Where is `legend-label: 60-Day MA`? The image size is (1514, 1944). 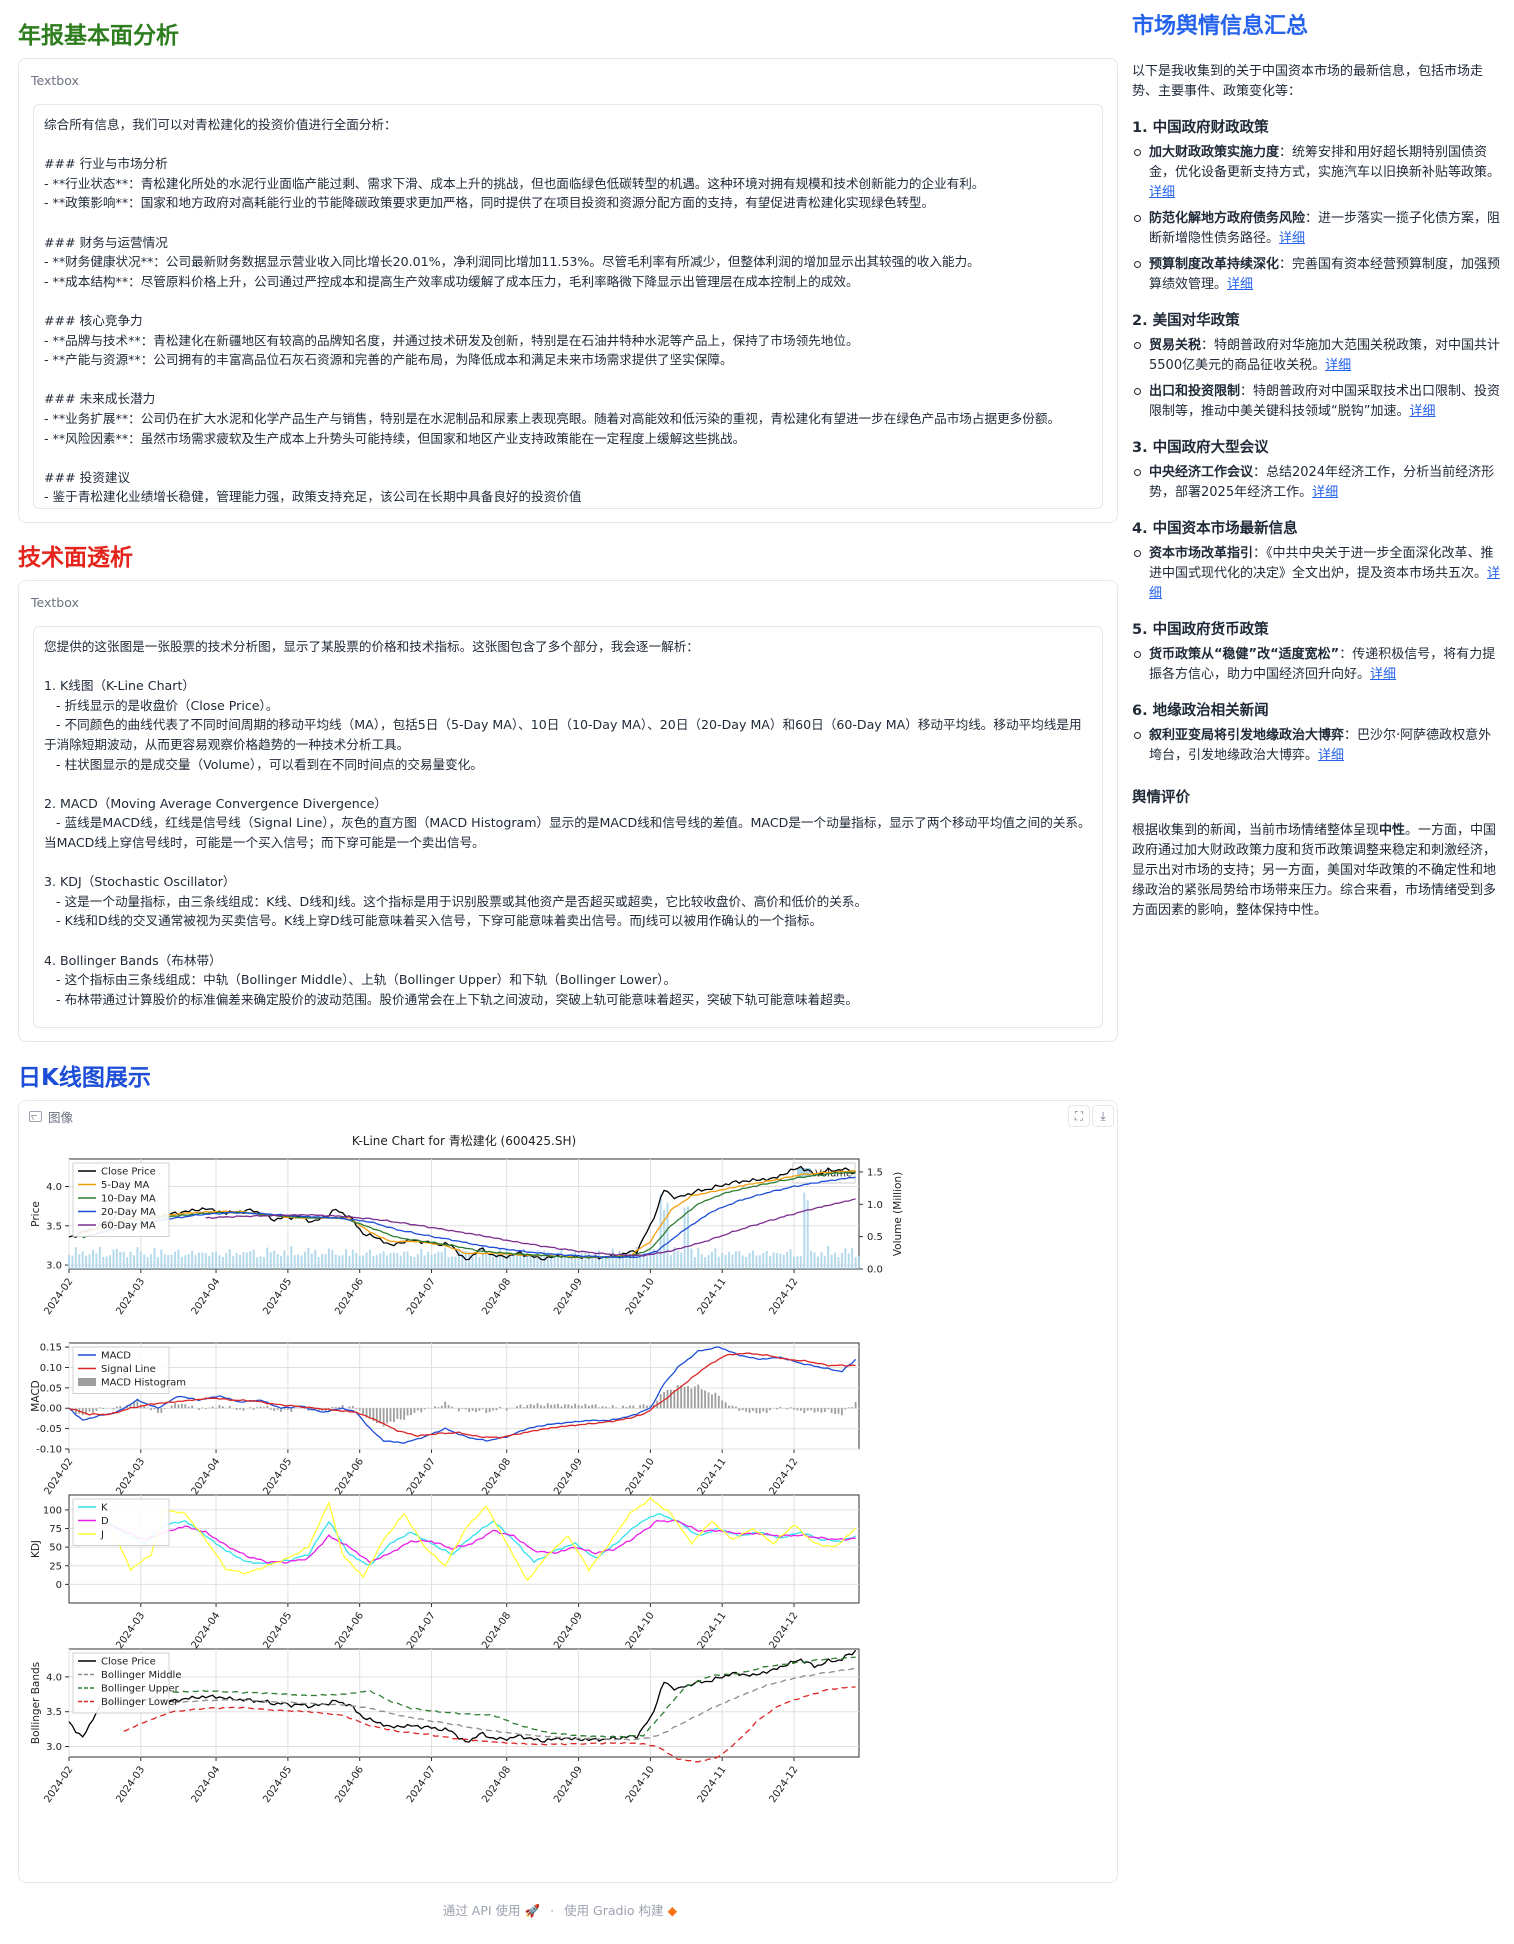
legend-label: 60-Day MA is located at coordinates (128, 1226).